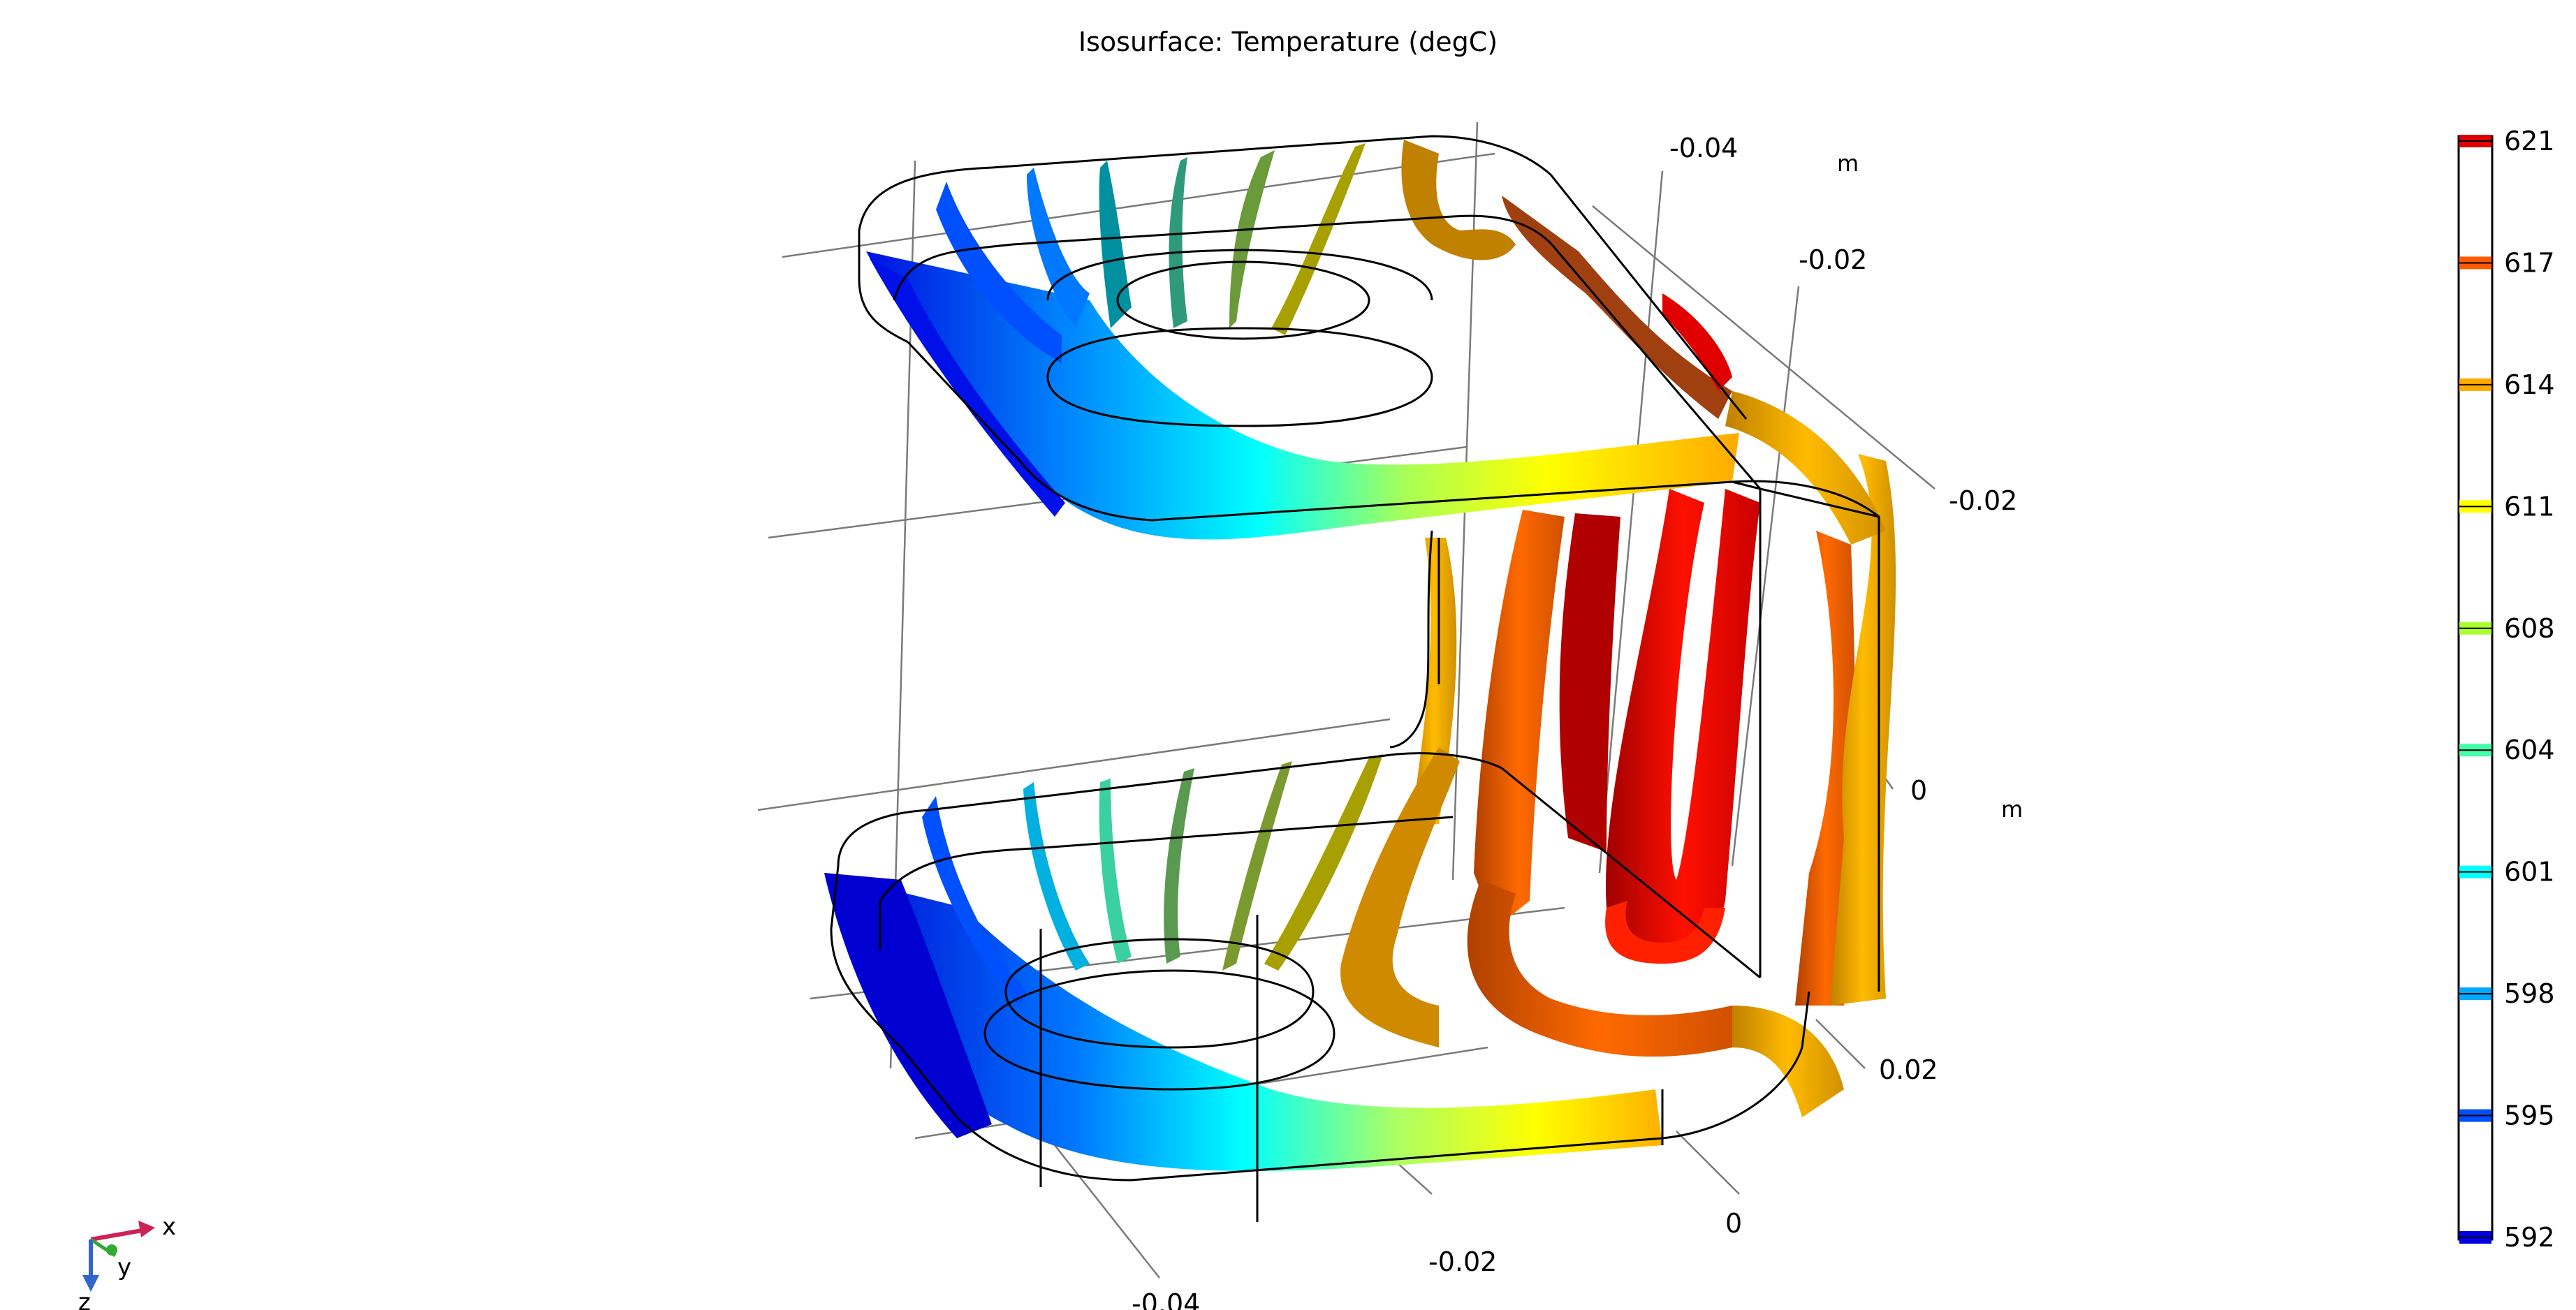 This screenshot has width=2576, height=1310. What do you see at coordinates (1243, 1022) in the screenshot?
I see `bottom-ring-band` at bounding box center [1243, 1022].